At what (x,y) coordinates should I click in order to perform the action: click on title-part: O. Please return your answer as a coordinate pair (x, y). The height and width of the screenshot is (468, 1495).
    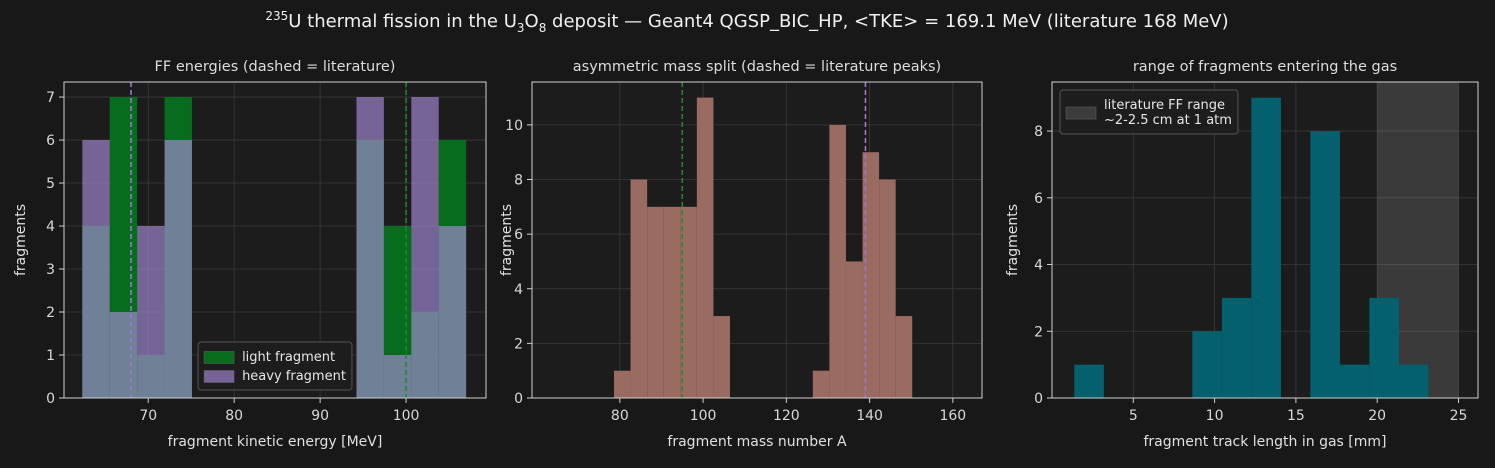
    Looking at the image, I should click on (532, 21).